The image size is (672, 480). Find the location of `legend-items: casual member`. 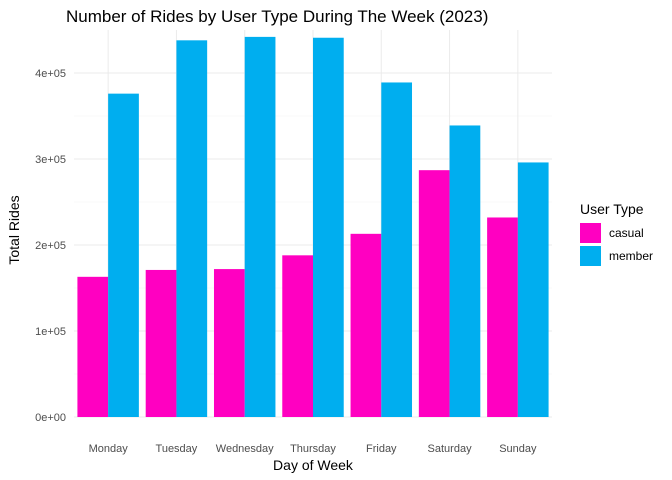

legend-items: casual member is located at coordinates (616, 244).